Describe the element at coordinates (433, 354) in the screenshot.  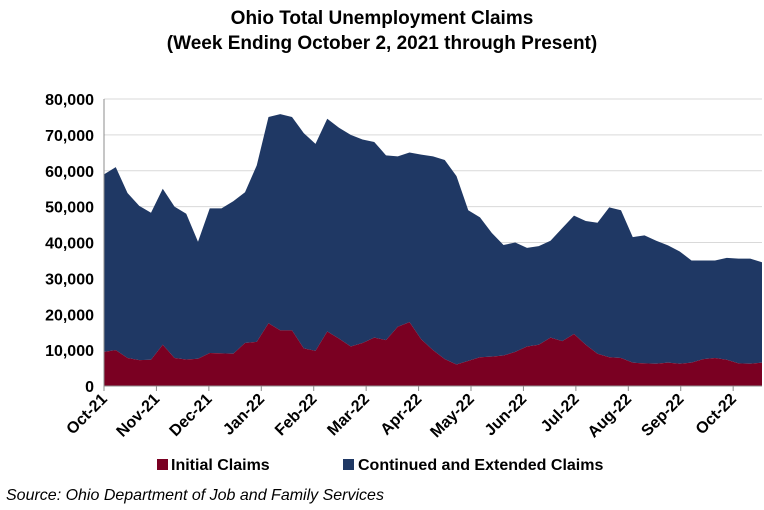
I see `initial-claims-area` at that location.